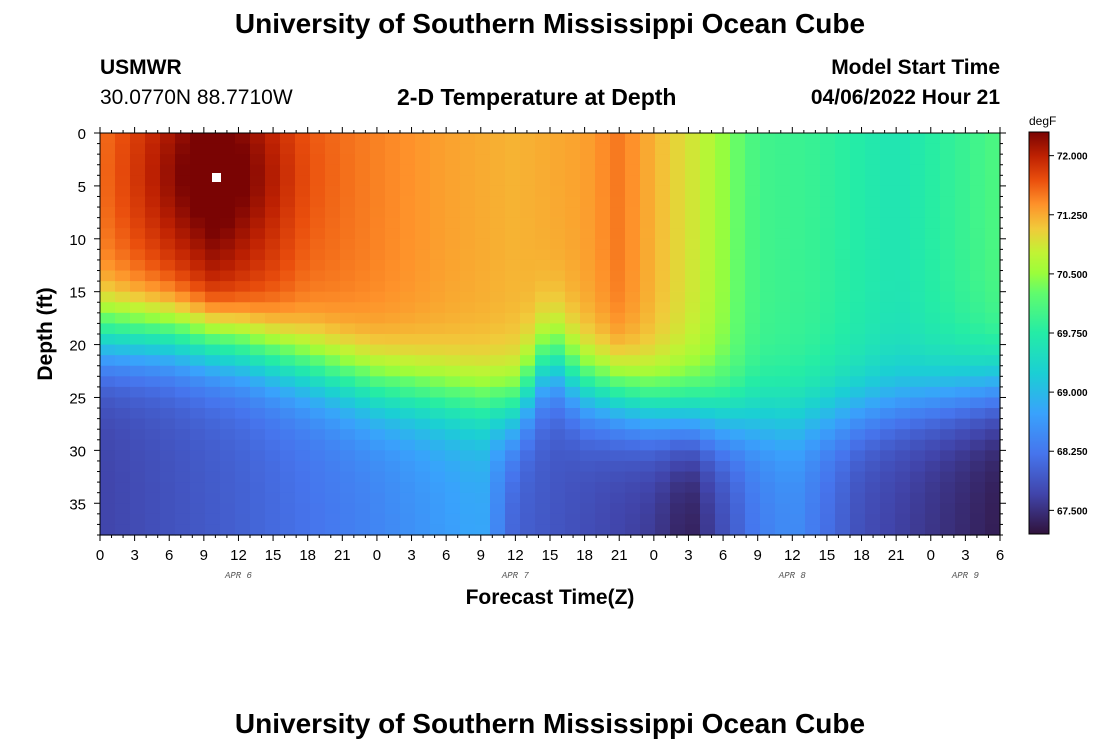 The height and width of the screenshot is (750, 1100). What do you see at coordinates (307, 555) in the screenshot?
I see `x-tick-label: 18` at bounding box center [307, 555].